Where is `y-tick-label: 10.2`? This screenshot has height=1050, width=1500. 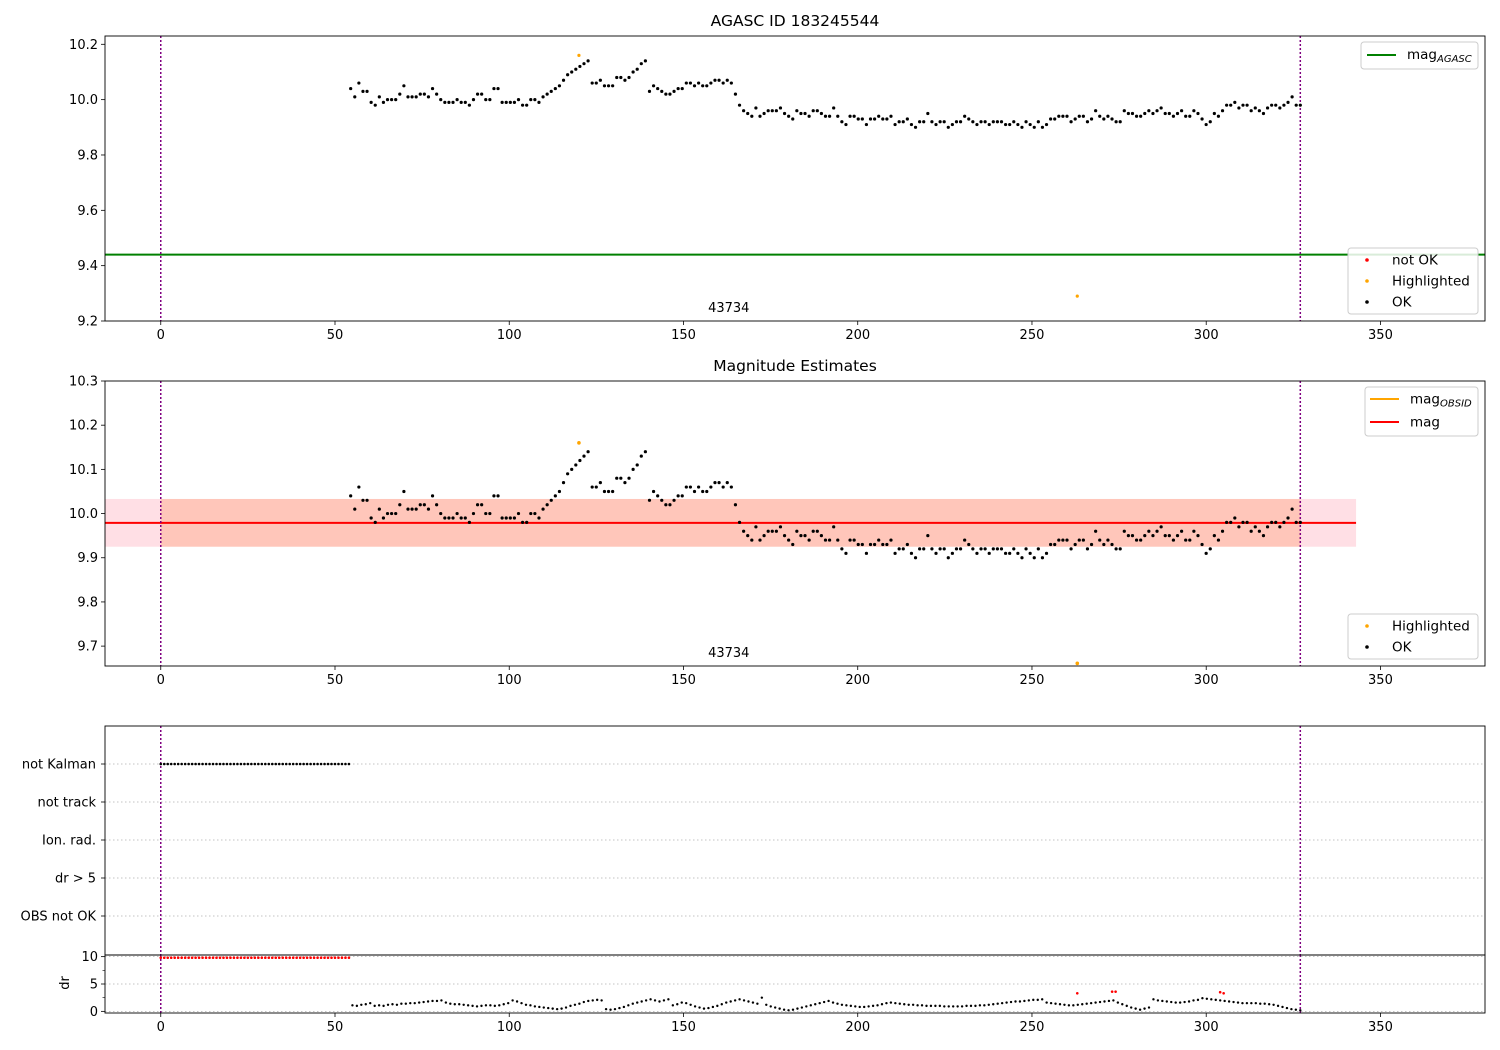 y-tick-label: 10.2 is located at coordinates (83, 45).